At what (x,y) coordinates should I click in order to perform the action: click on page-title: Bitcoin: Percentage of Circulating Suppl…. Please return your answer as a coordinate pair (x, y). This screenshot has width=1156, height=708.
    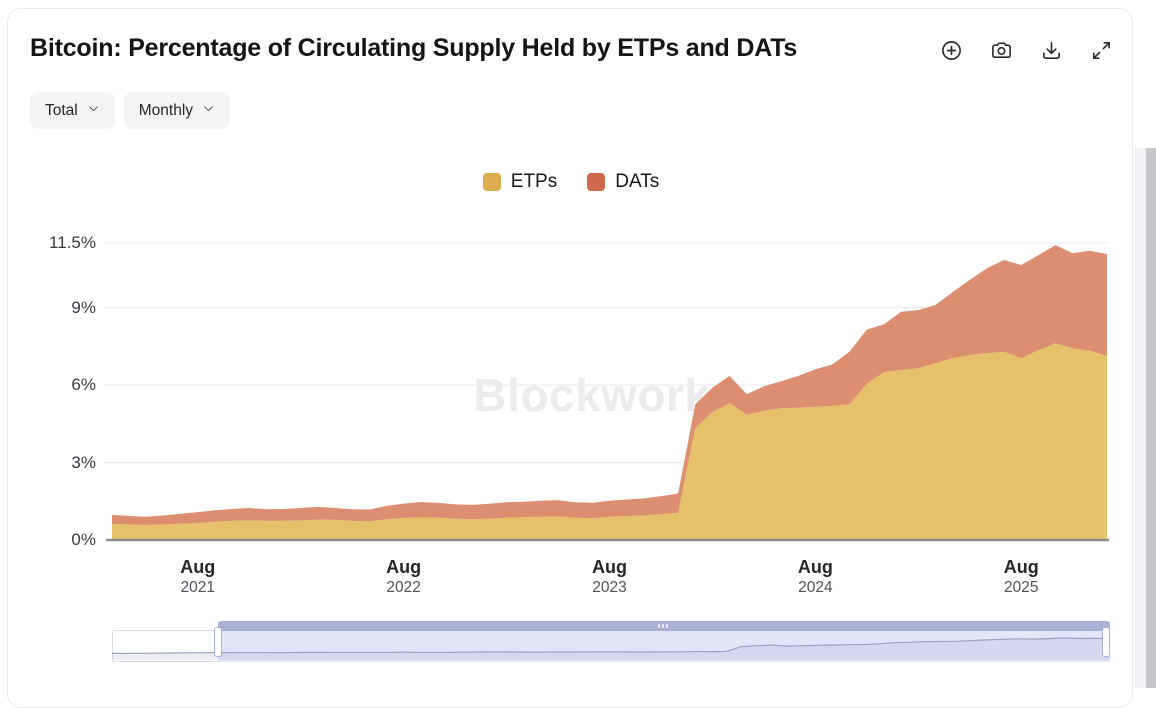
    Looking at the image, I should click on (414, 48).